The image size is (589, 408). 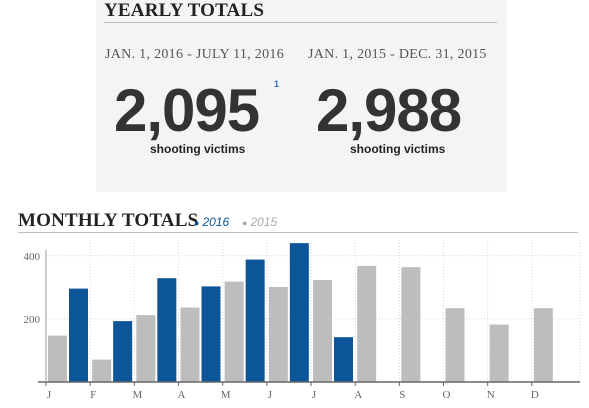 I want to click on yearly-totals-title: YEARLY TOTALS, so click(x=300, y=11).